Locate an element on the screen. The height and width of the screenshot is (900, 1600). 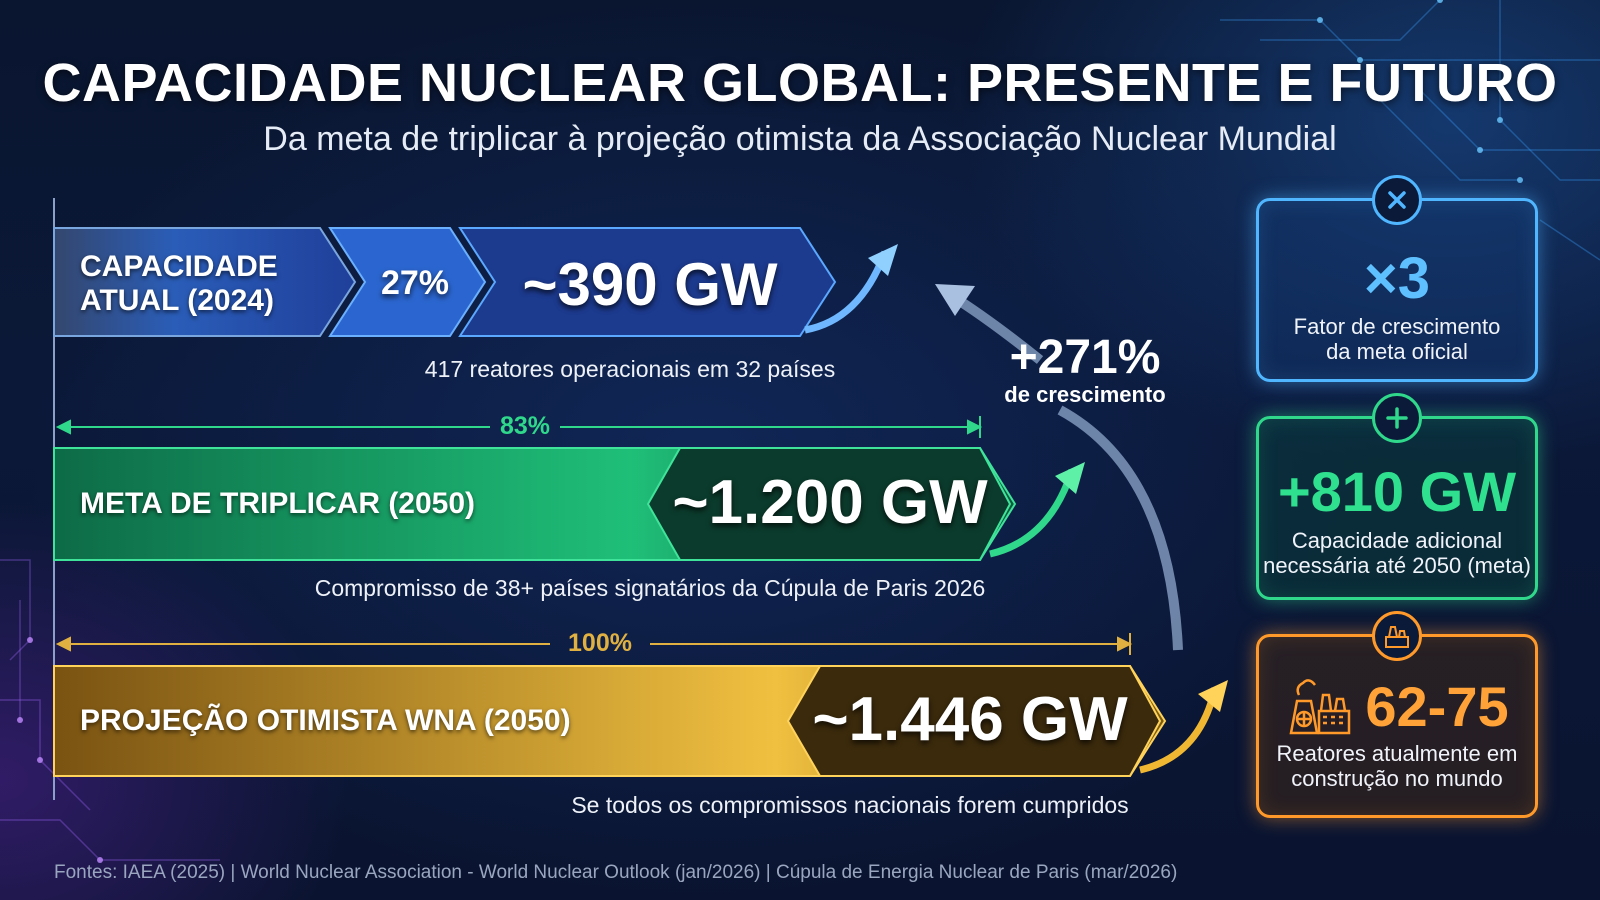
card-growth-factor-label-2: da meta oficial is located at coordinates (1397, 351).